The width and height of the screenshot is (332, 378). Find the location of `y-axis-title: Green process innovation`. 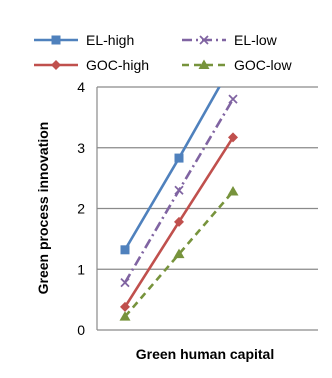

y-axis-title: Green process innovation is located at coordinates (43, 208).